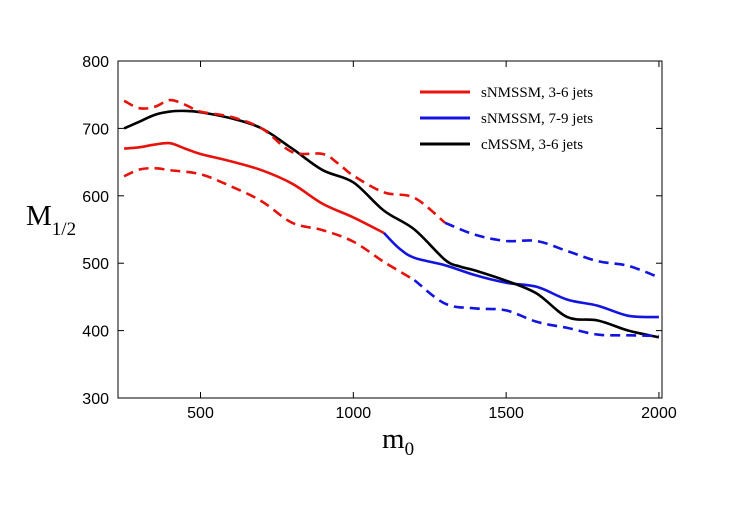 This screenshot has width=736, height=507. I want to click on x-tick-label: 1500, so click(506, 413).